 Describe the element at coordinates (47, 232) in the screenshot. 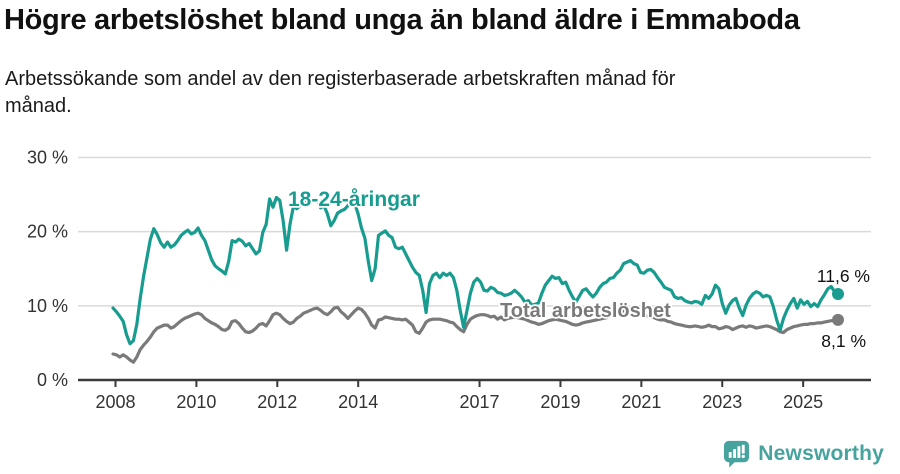

I see `y-tick-label-20: 20 %` at that location.